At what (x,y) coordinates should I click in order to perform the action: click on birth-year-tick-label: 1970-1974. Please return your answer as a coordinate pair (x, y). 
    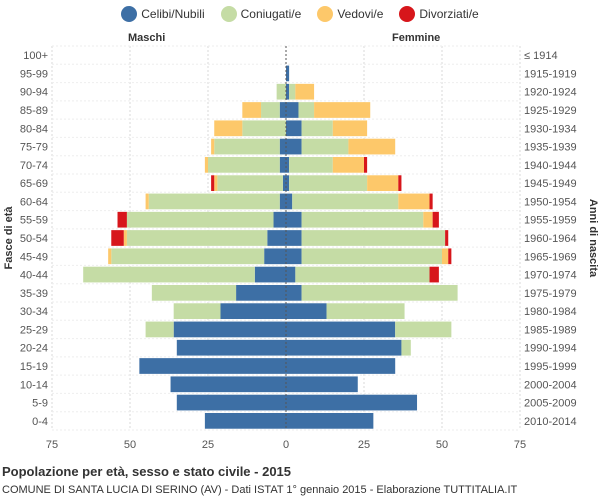
    Looking at the image, I should click on (550, 276).